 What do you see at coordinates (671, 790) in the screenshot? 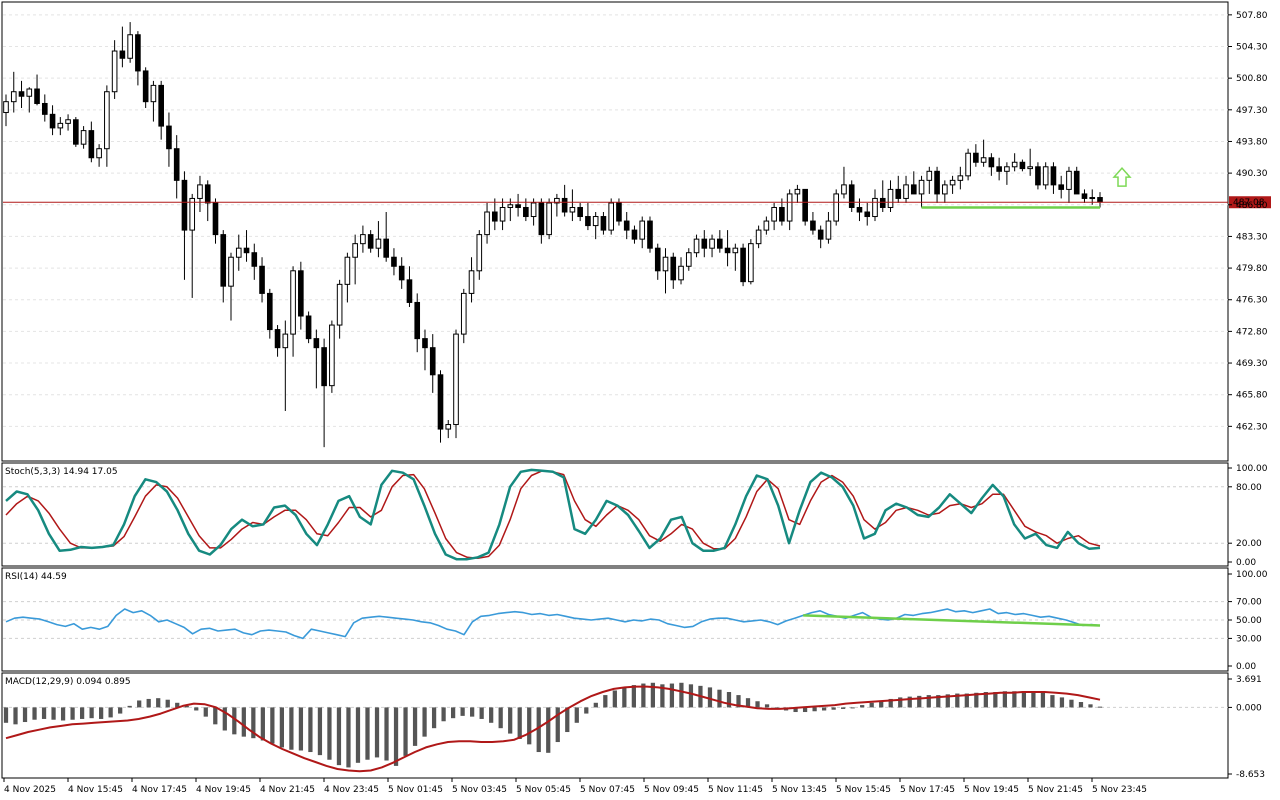
I see `time-tick-label: 5 Nov 09:45` at bounding box center [671, 790].